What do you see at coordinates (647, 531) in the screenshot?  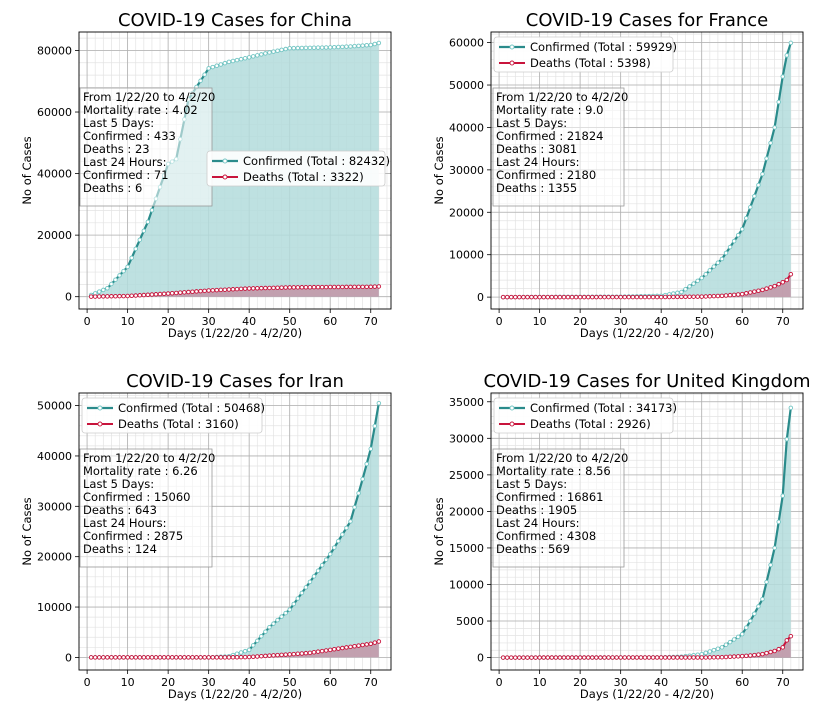 I see `plot-frame` at bounding box center [647, 531].